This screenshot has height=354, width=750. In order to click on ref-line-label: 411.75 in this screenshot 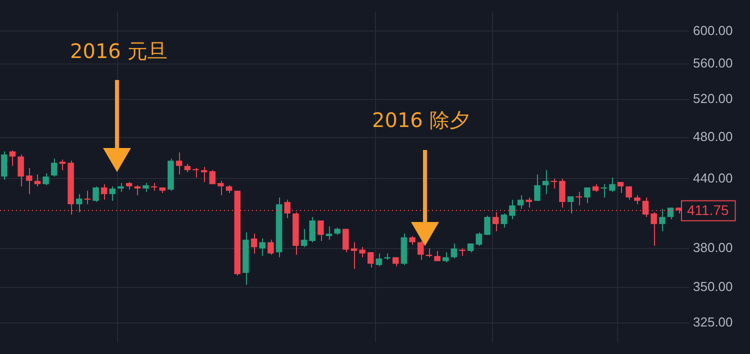, I will do `click(708, 210)`.